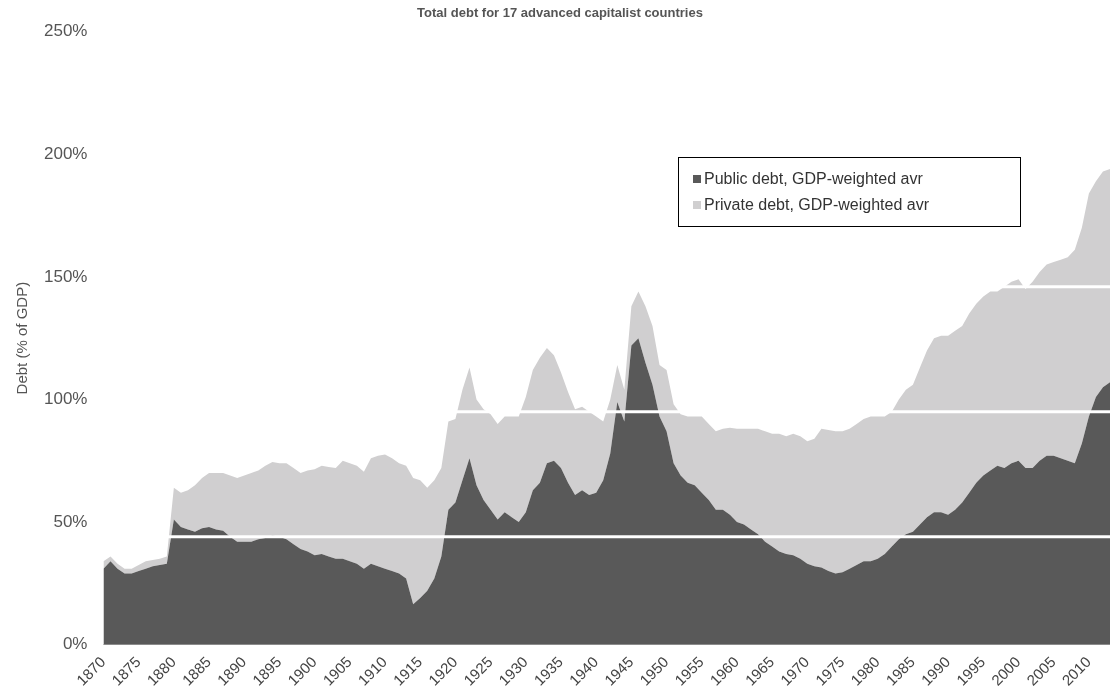 This screenshot has height=693, width=1110. I want to click on chart-title: Total debt for 17 advanced capitalist countries, so click(560, 13).